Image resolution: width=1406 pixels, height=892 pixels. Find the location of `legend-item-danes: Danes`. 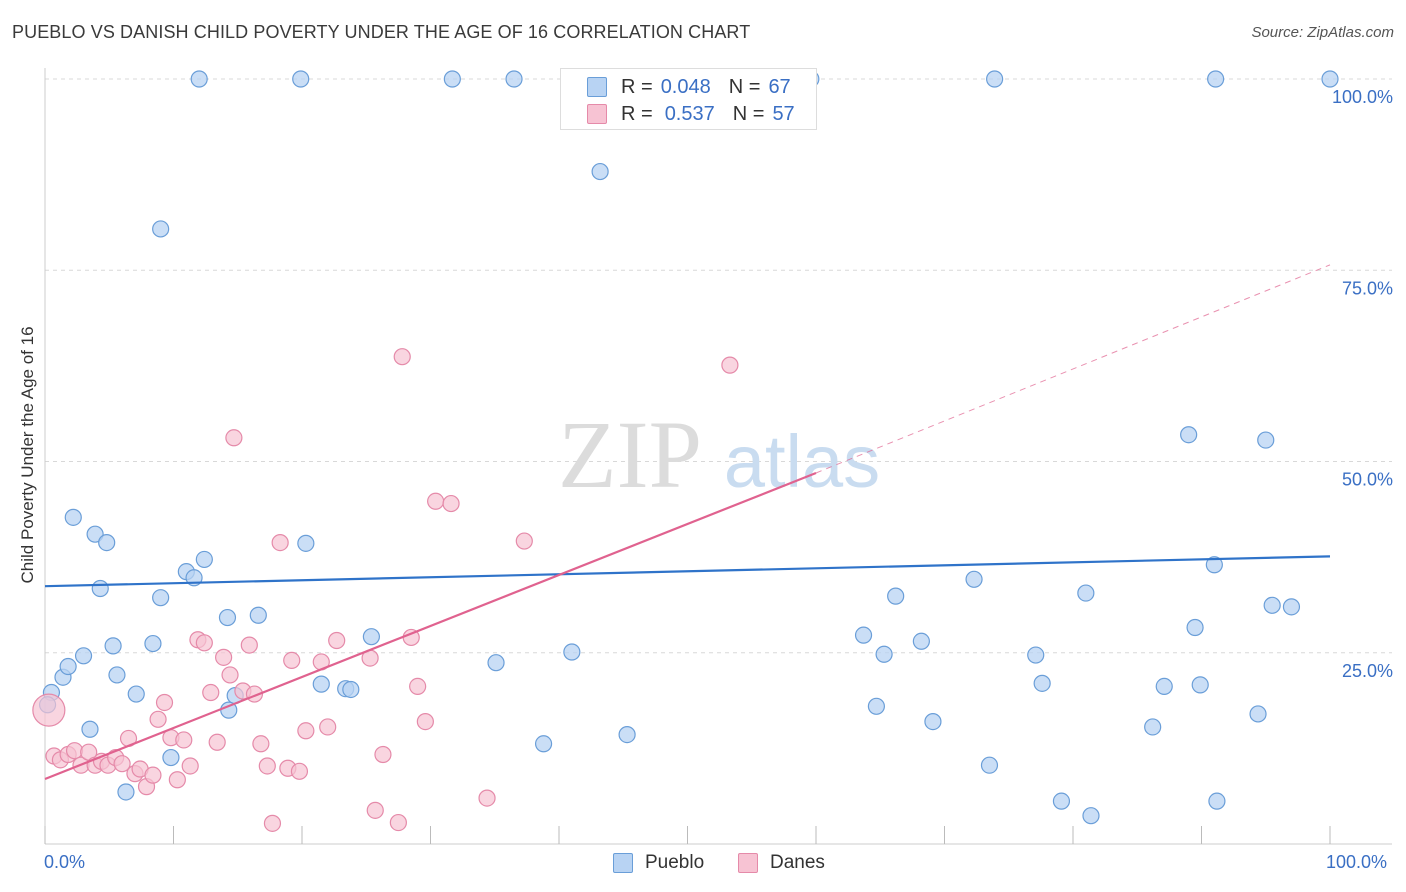

legend-item-danes: Danes is located at coordinates (781, 863).